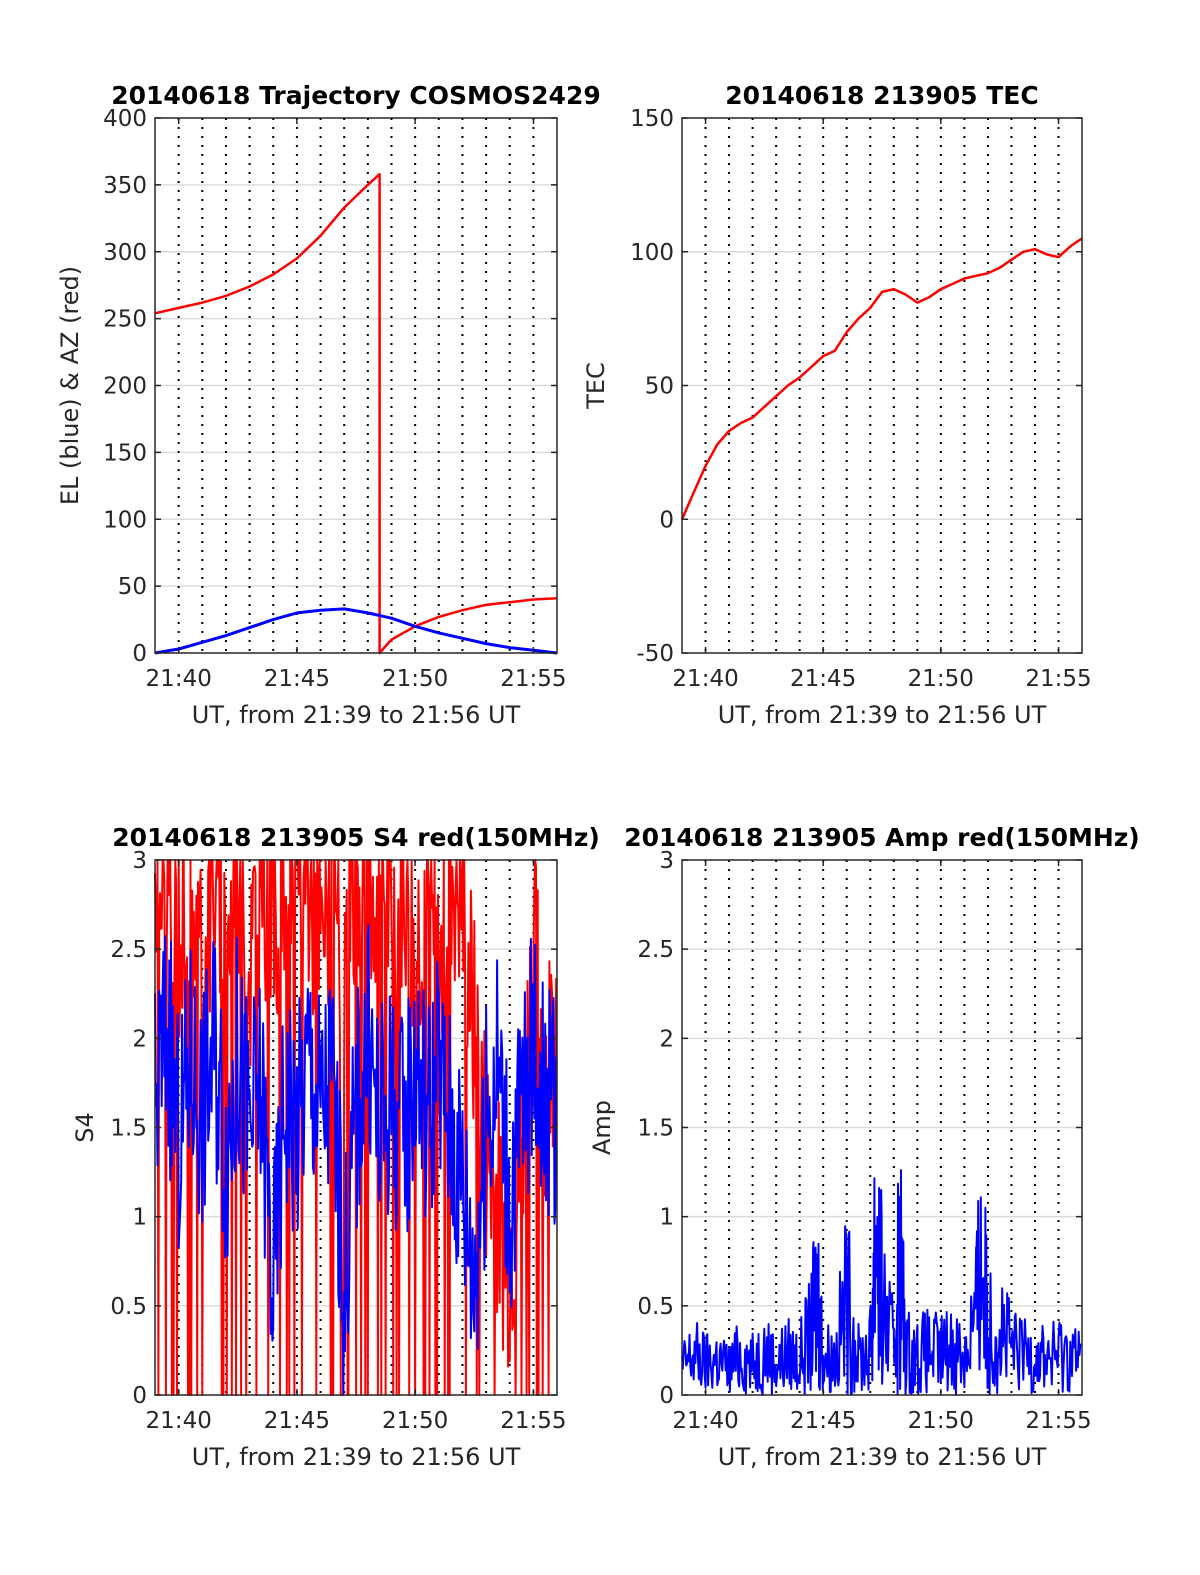 This screenshot has height=1575, width=1200. What do you see at coordinates (881, 95) in the screenshot?
I see `chart-title: 20140618 213905 TEC` at bounding box center [881, 95].